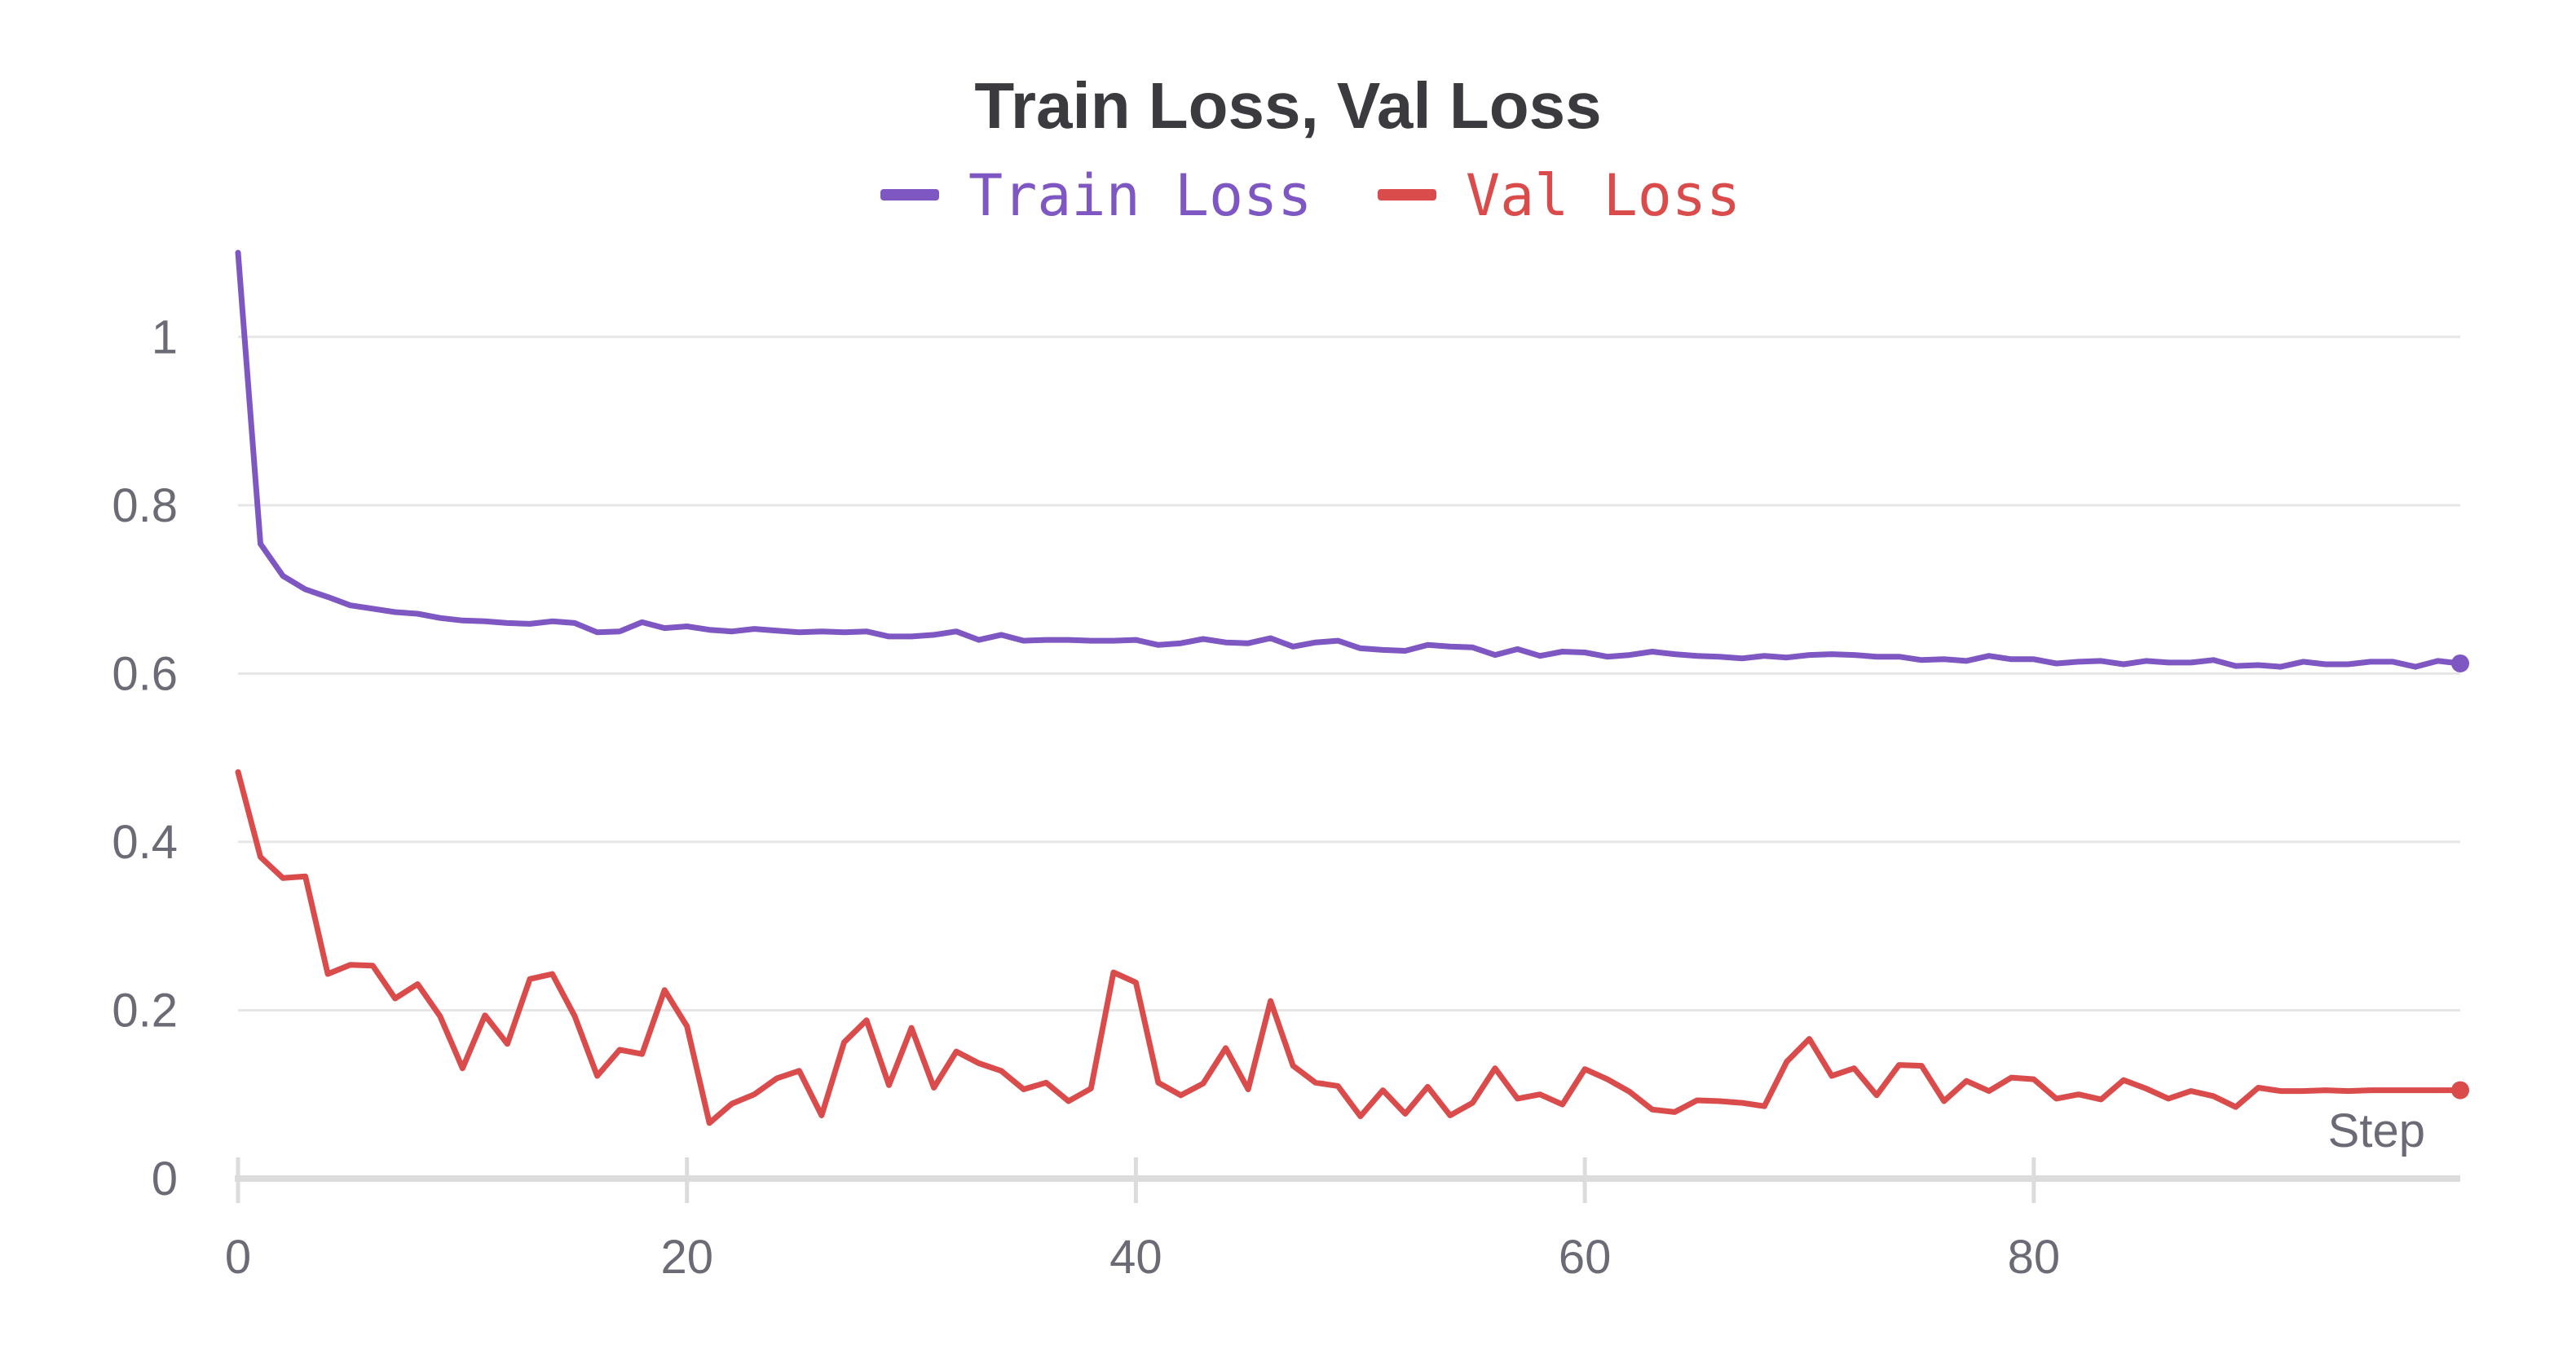 This screenshot has width=2576, height=1353. I want to click on x-tick-label: 80, so click(2034, 1257).